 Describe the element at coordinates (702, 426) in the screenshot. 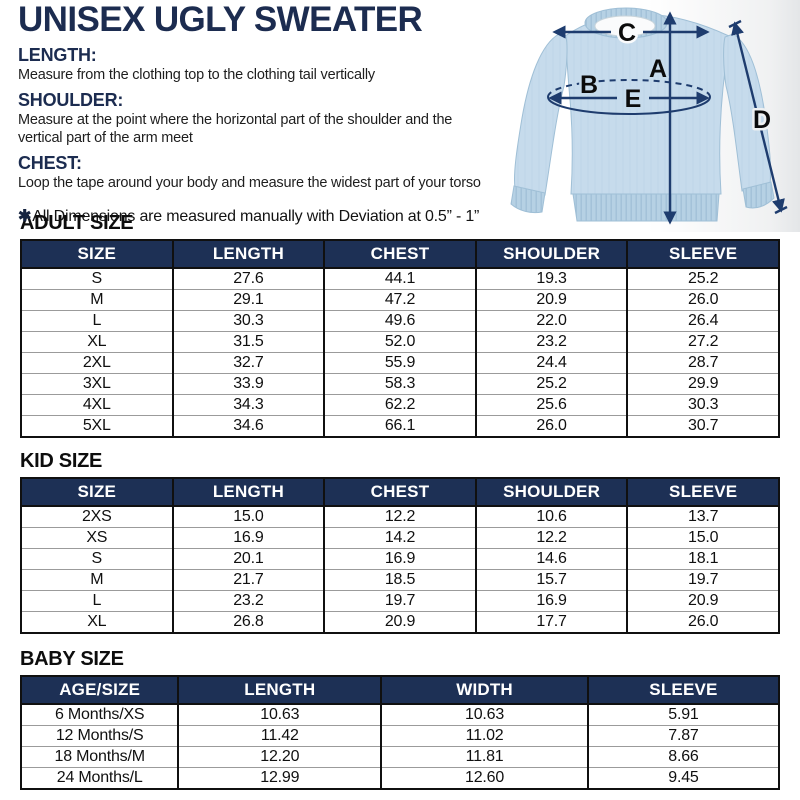

I see `measurement-cell: 30.7` at that location.